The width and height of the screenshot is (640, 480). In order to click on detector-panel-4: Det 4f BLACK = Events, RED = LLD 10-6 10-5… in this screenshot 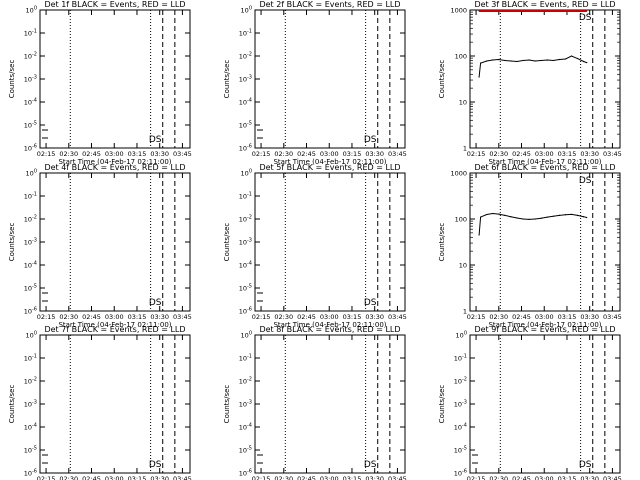, I will do `click(100, 246)`.